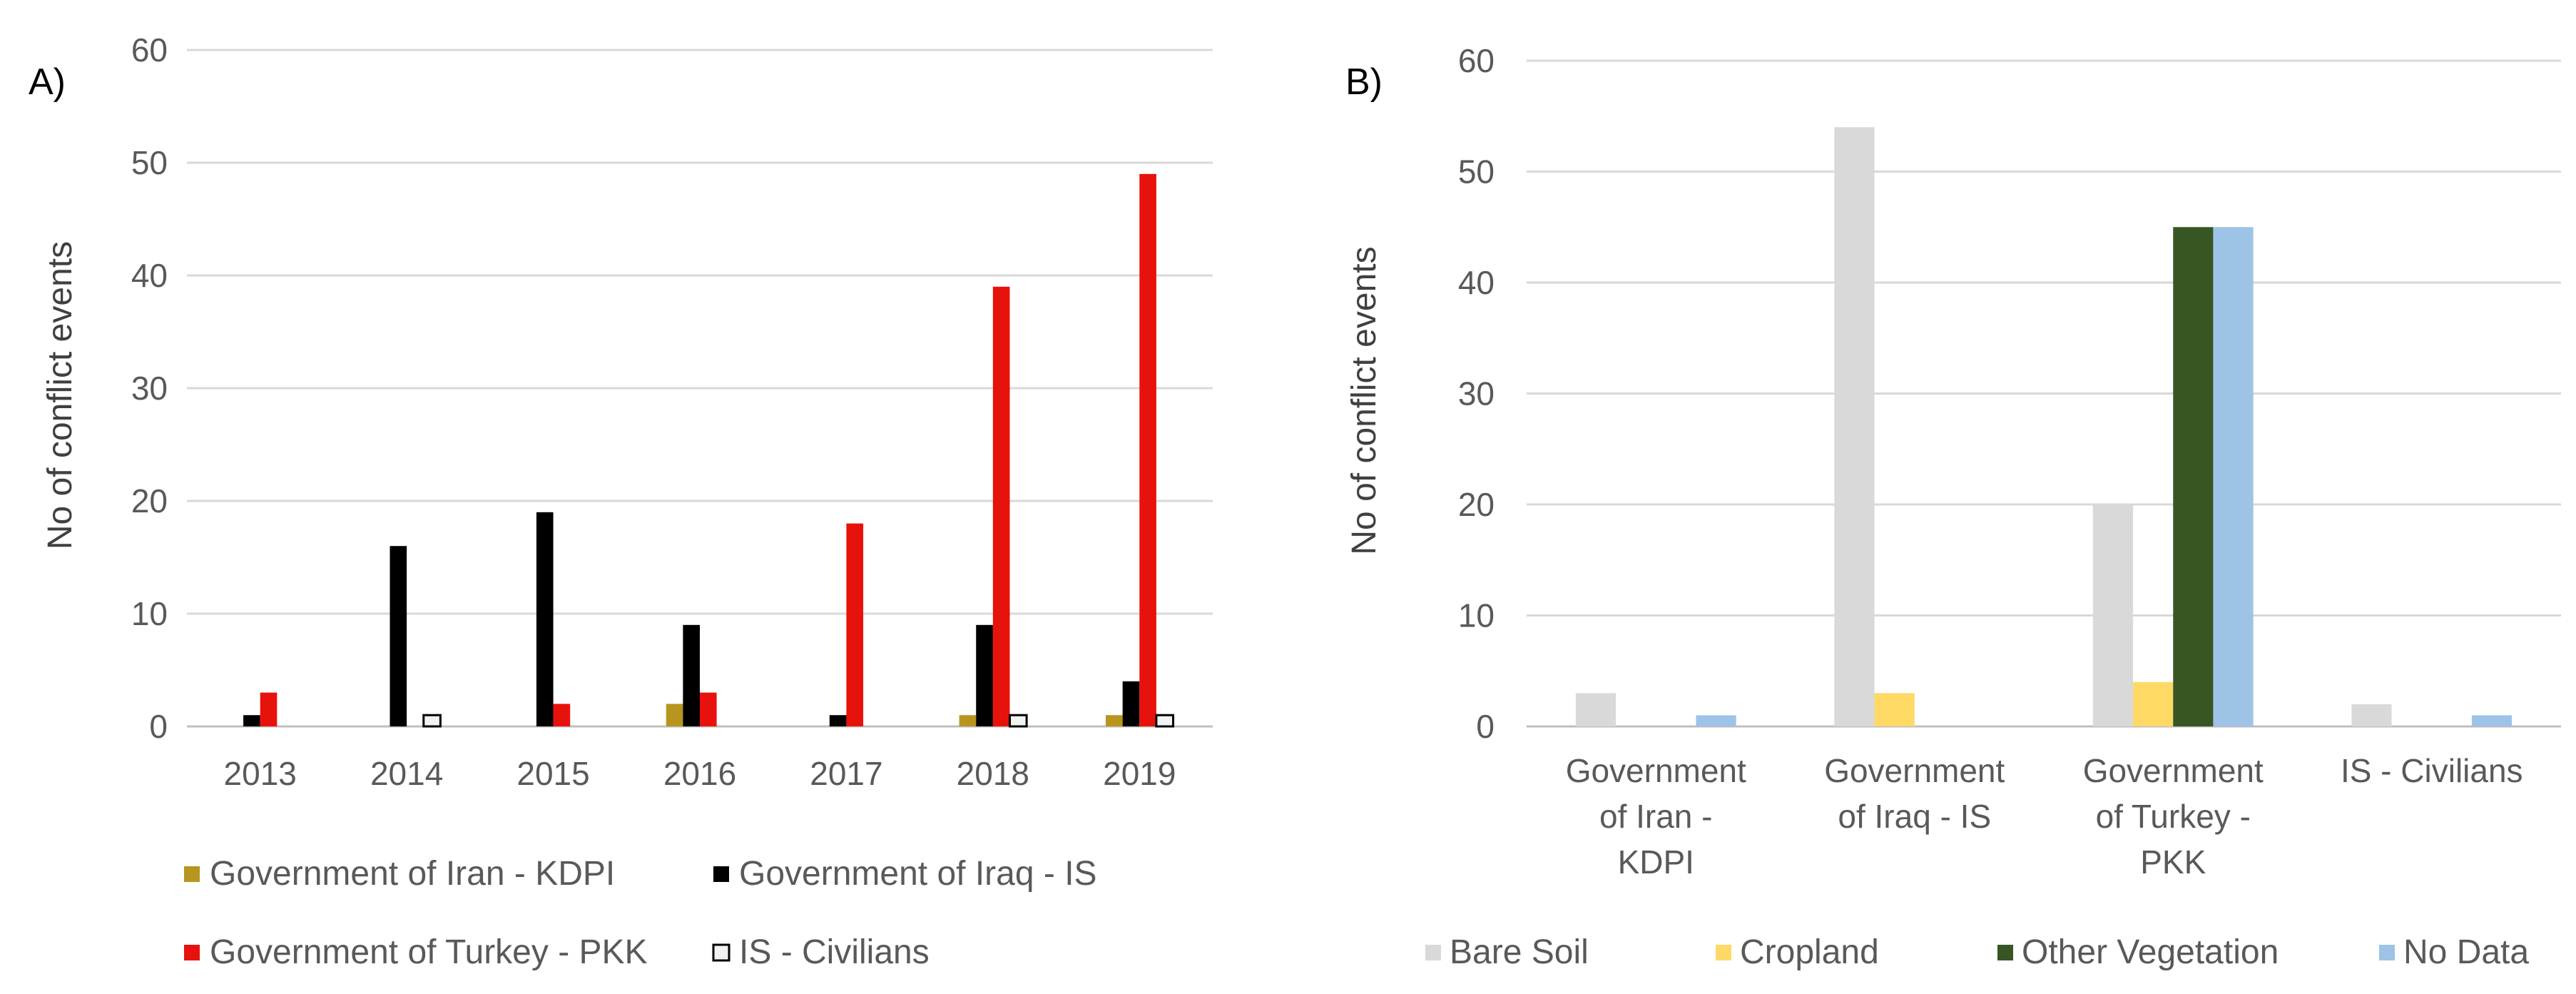 The image size is (2576, 994). Describe the element at coordinates (260, 773) in the screenshot. I see `panel-a-xtick-0: 2013` at that location.